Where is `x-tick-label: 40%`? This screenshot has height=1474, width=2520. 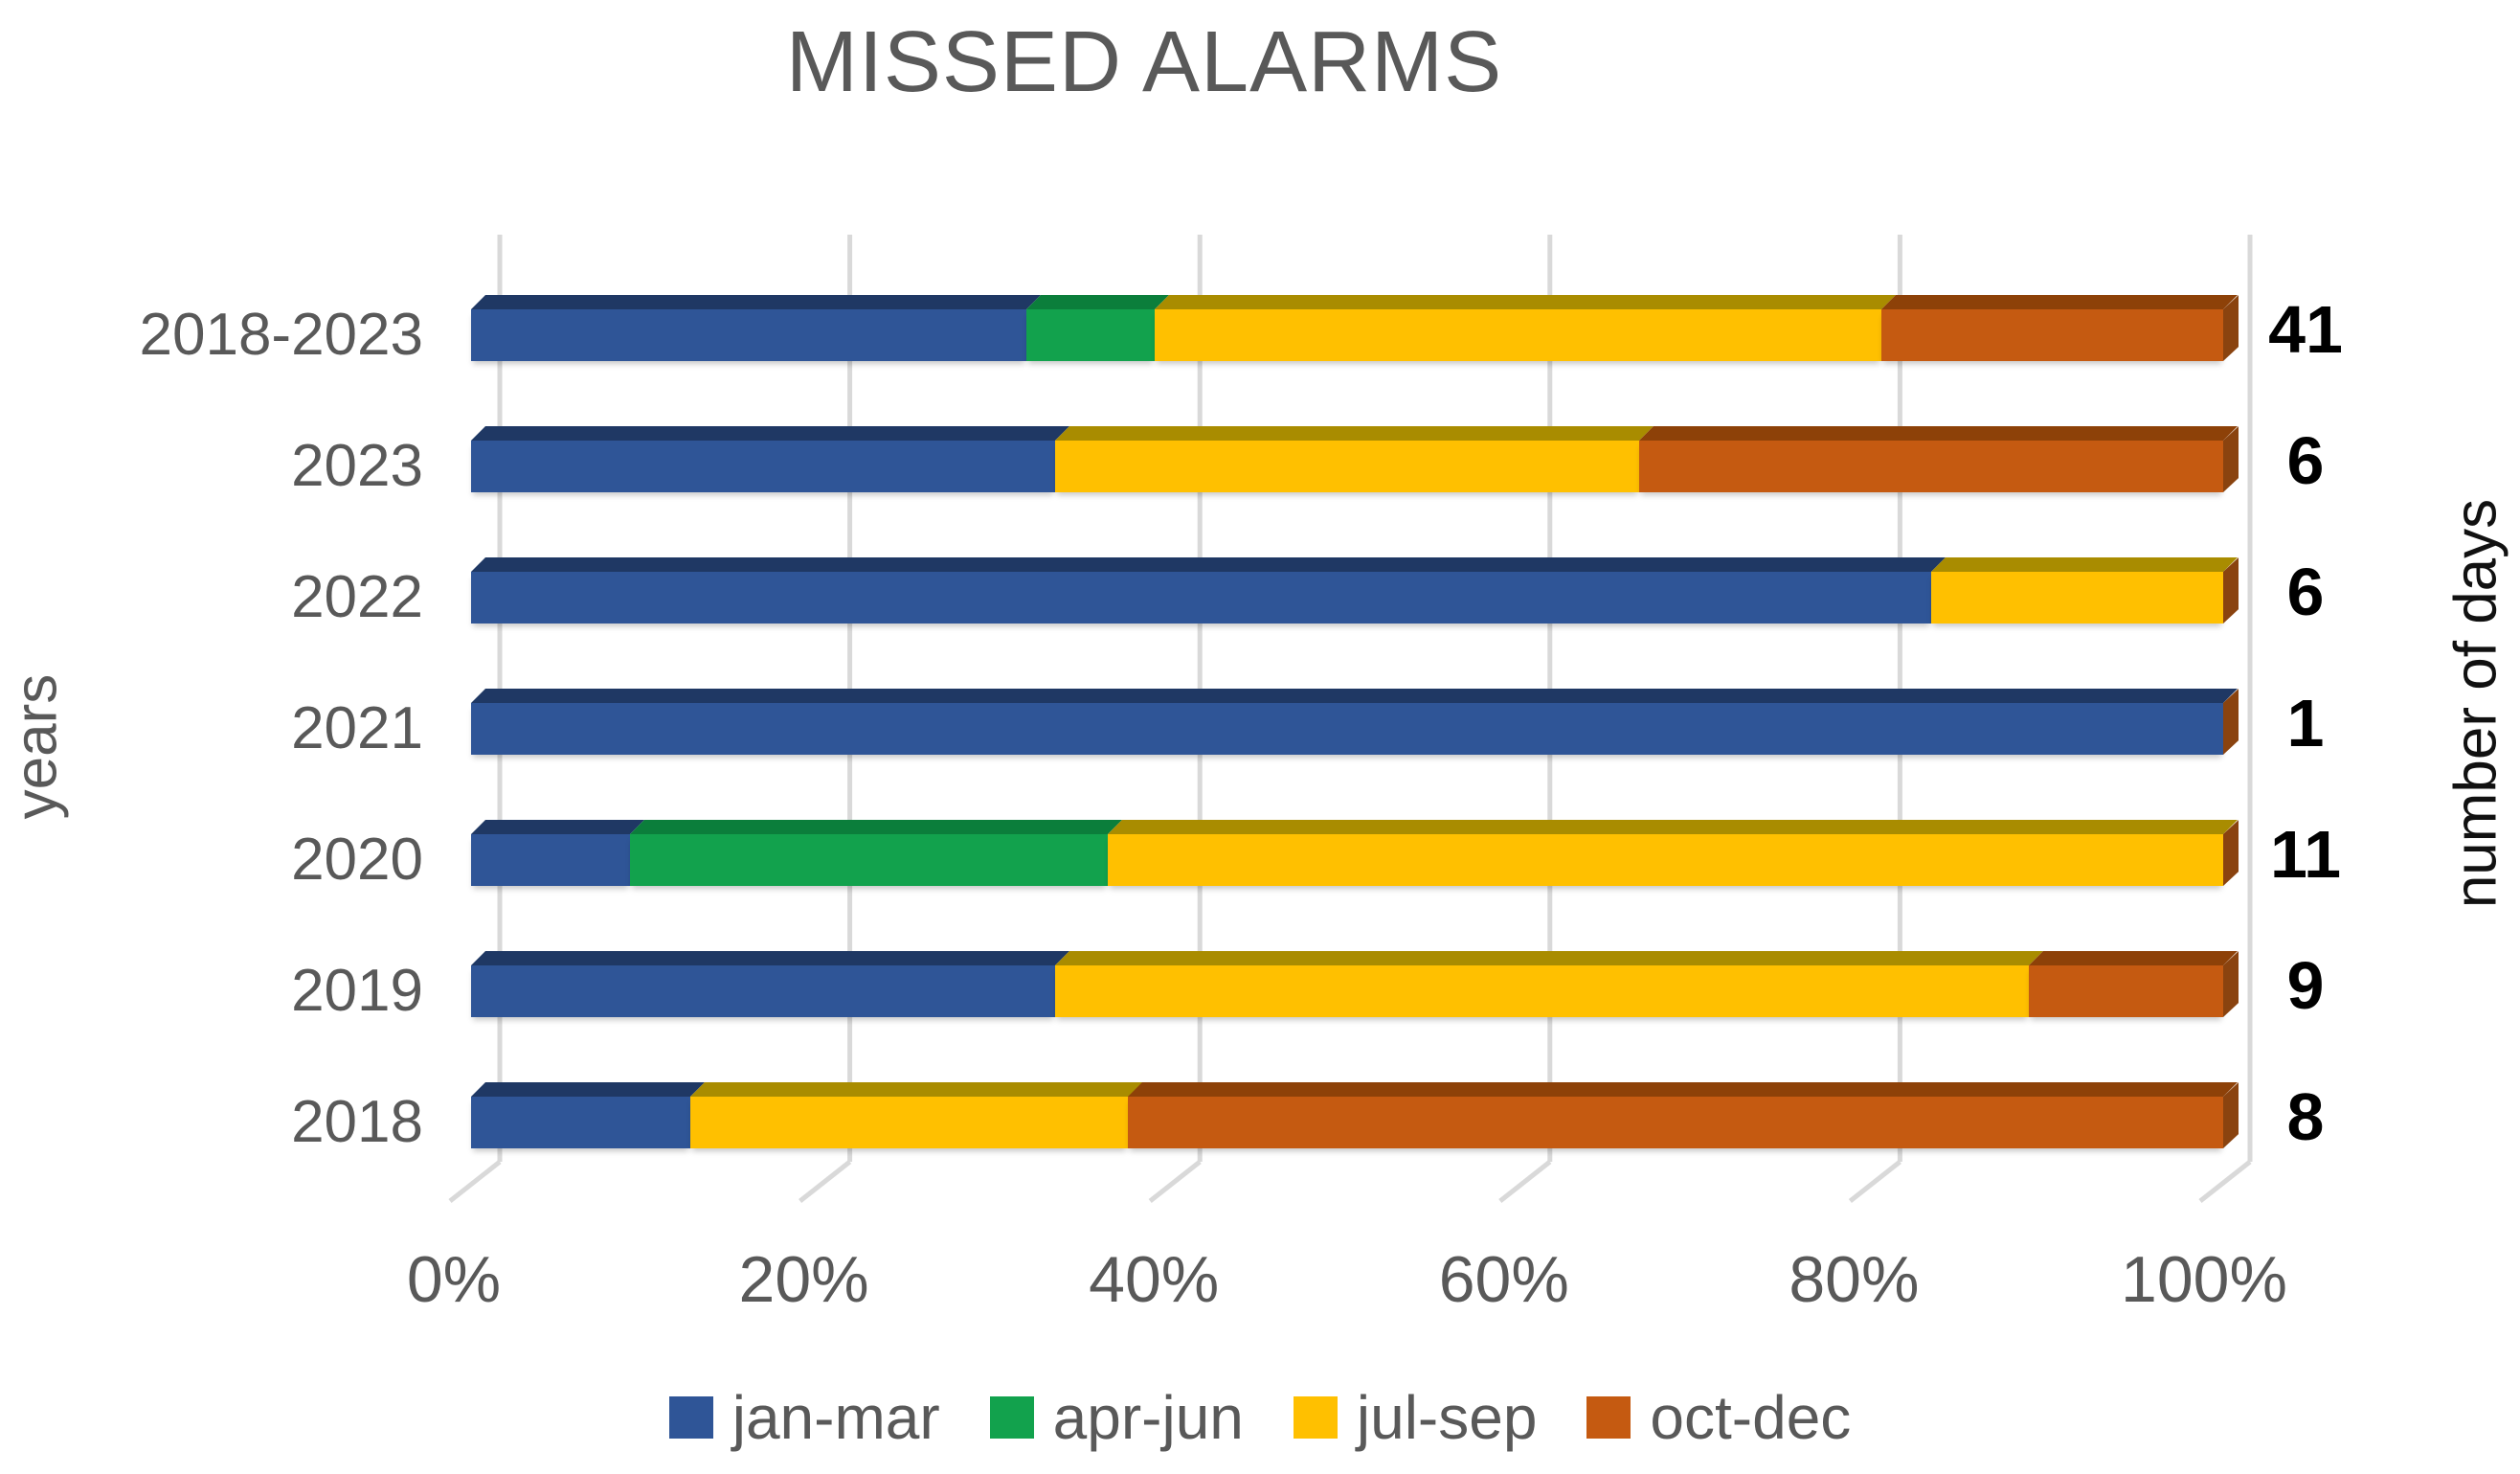 x-tick-label: 40% is located at coordinates (1154, 1279).